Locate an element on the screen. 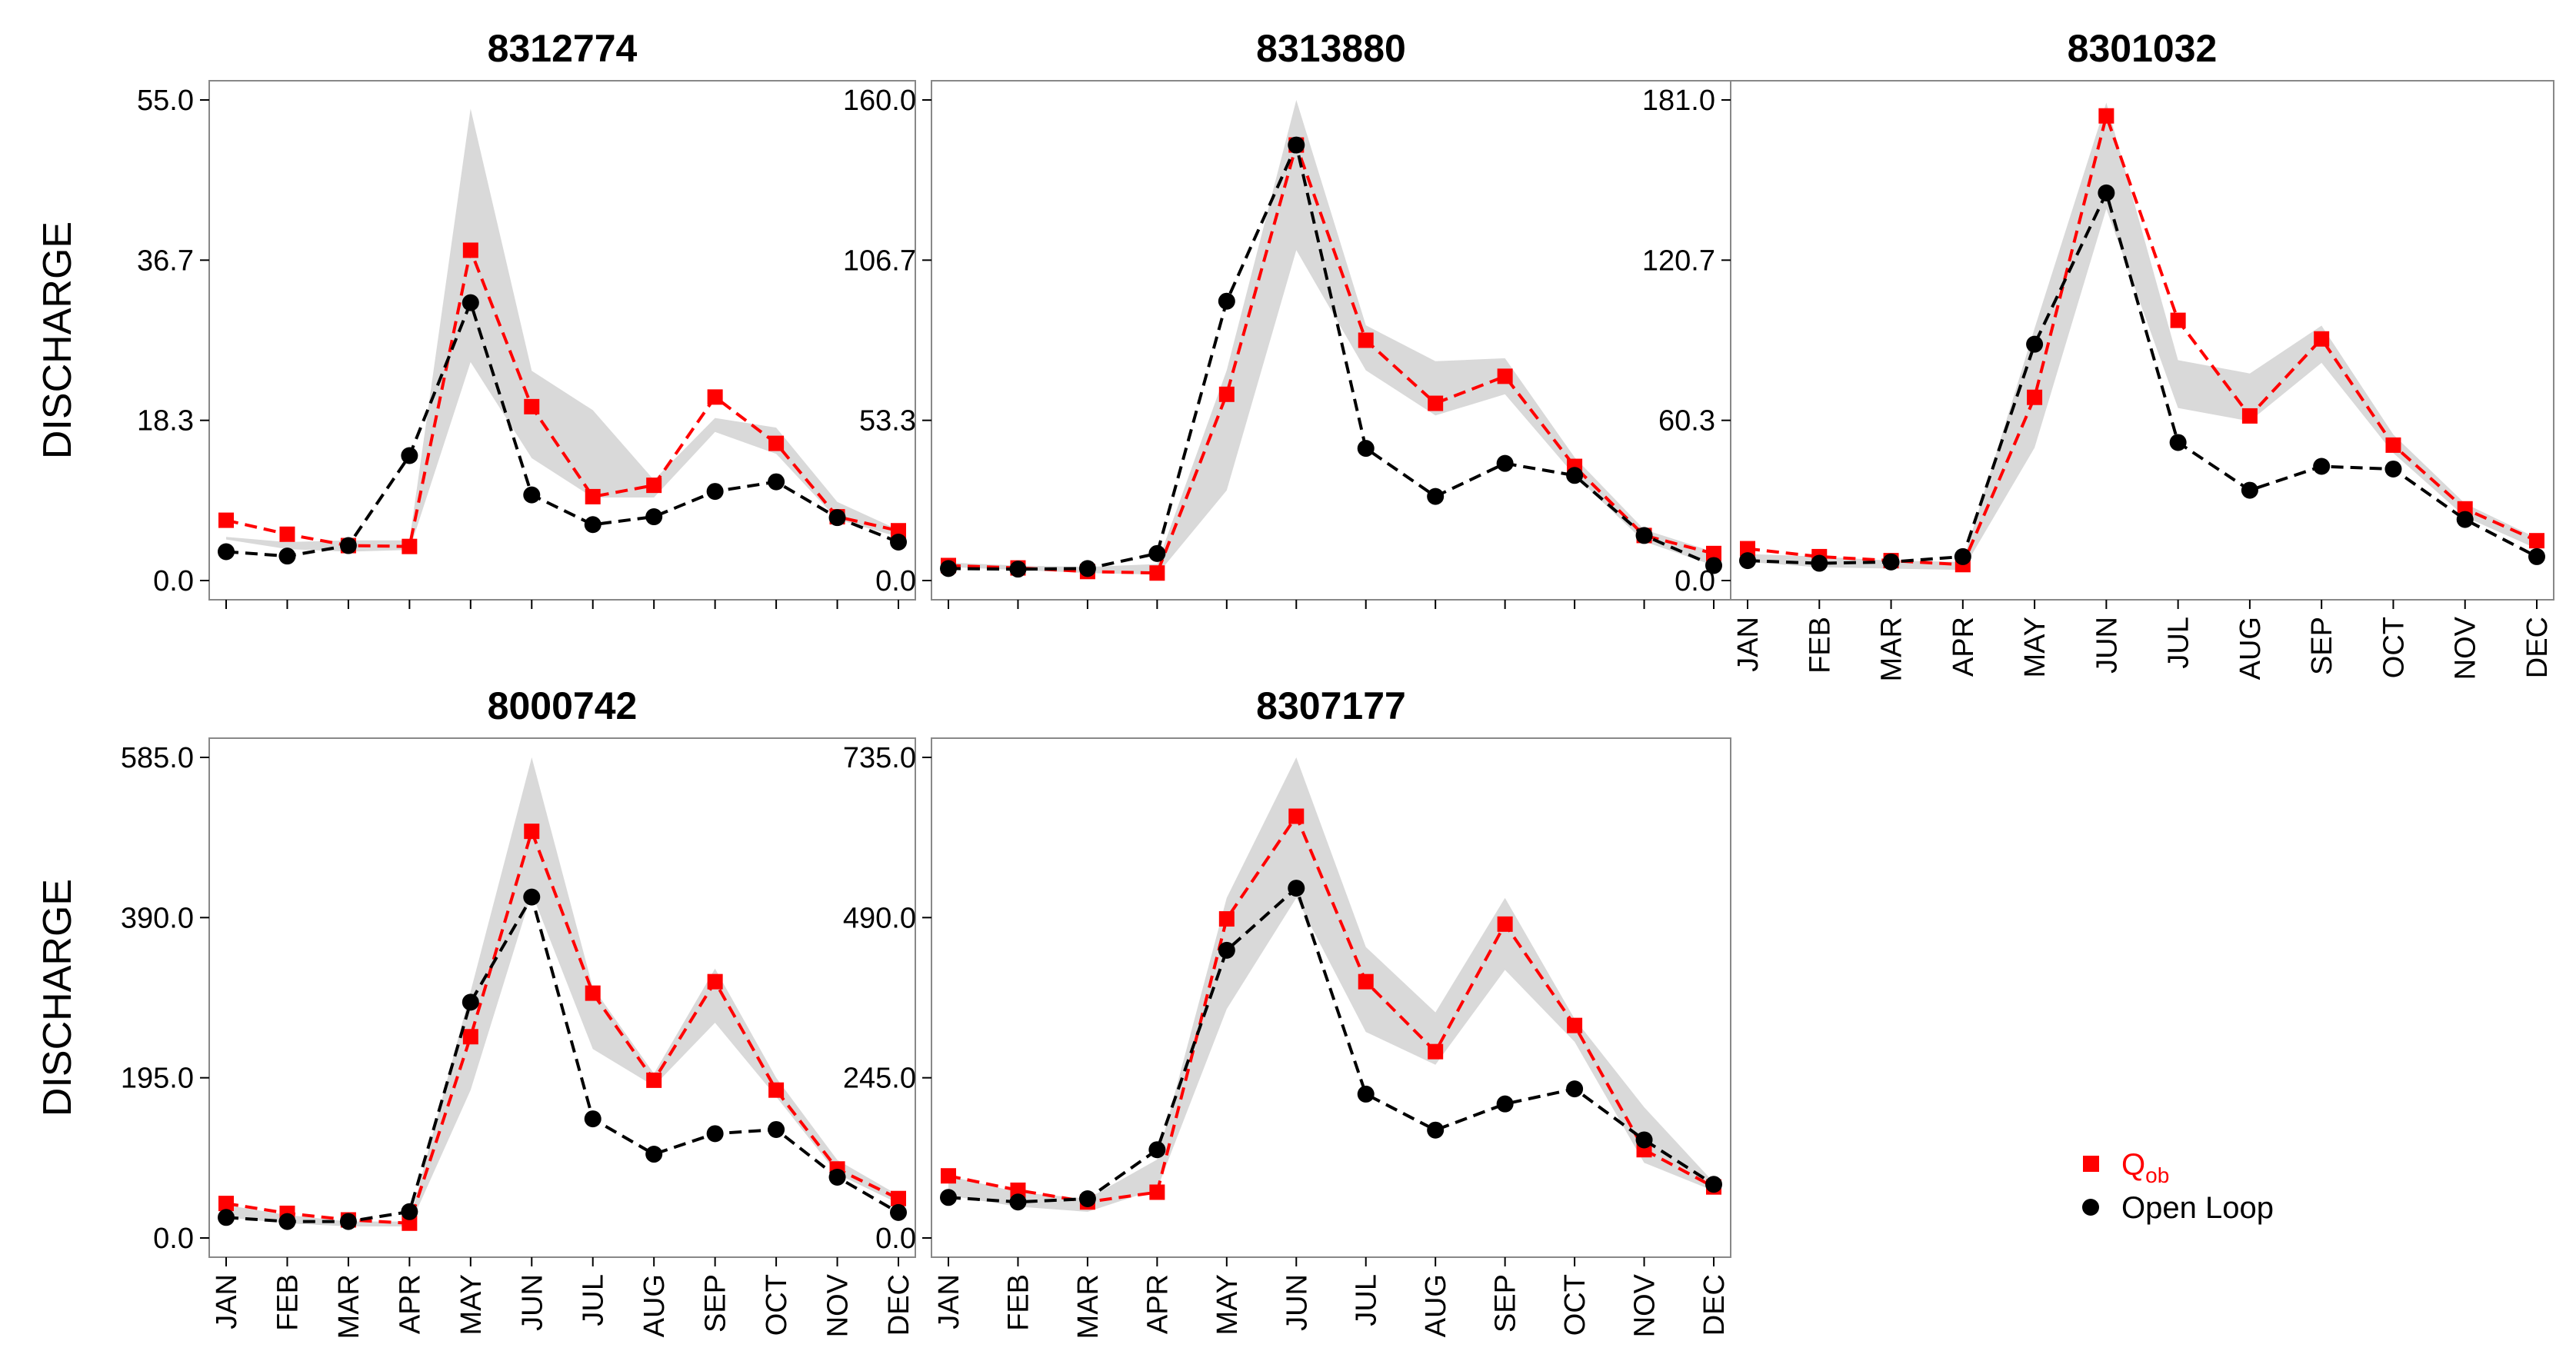 The width and height of the screenshot is (2576, 1361). y-tick-label: 390.0 is located at coordinates (157, 918).